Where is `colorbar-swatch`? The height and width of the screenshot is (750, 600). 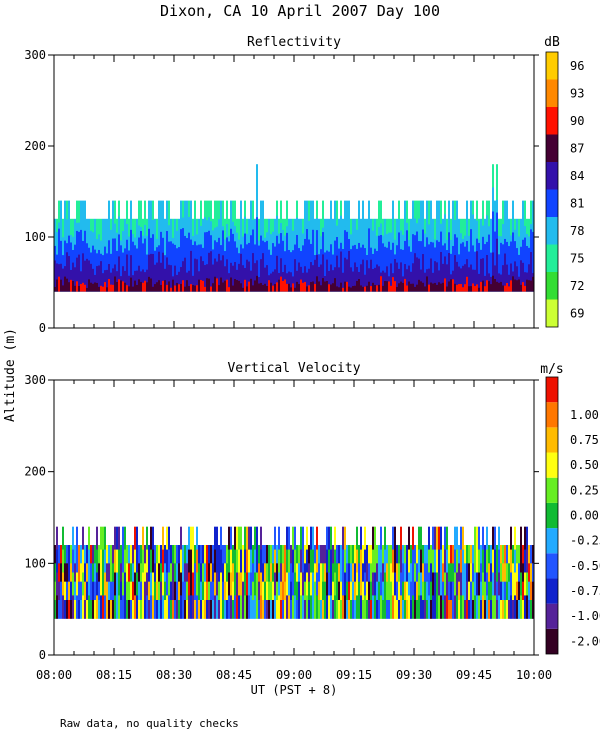 colorbar-swatch is located at coordinates (552, 121).